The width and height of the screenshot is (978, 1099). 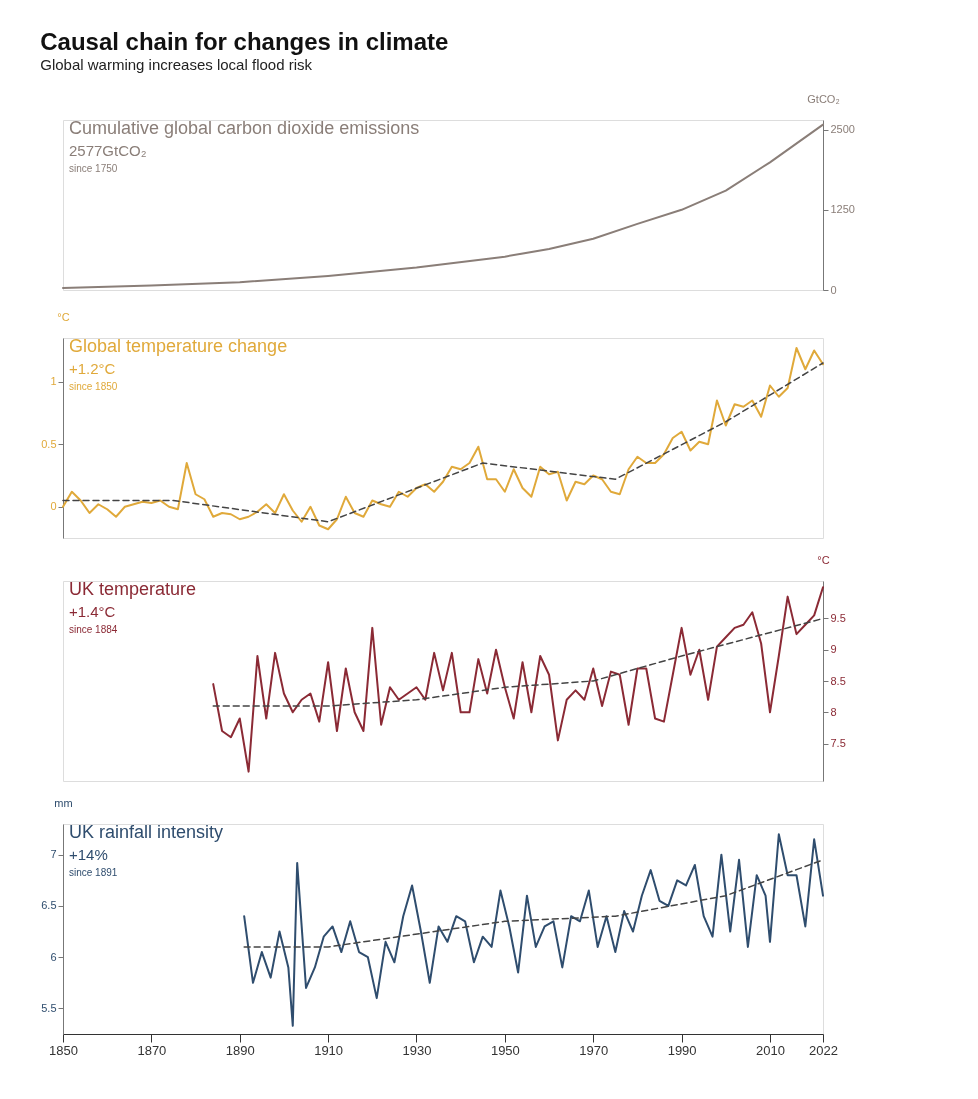 I want to click on text: UK rainfall intensity, so click(x=146, y=832).